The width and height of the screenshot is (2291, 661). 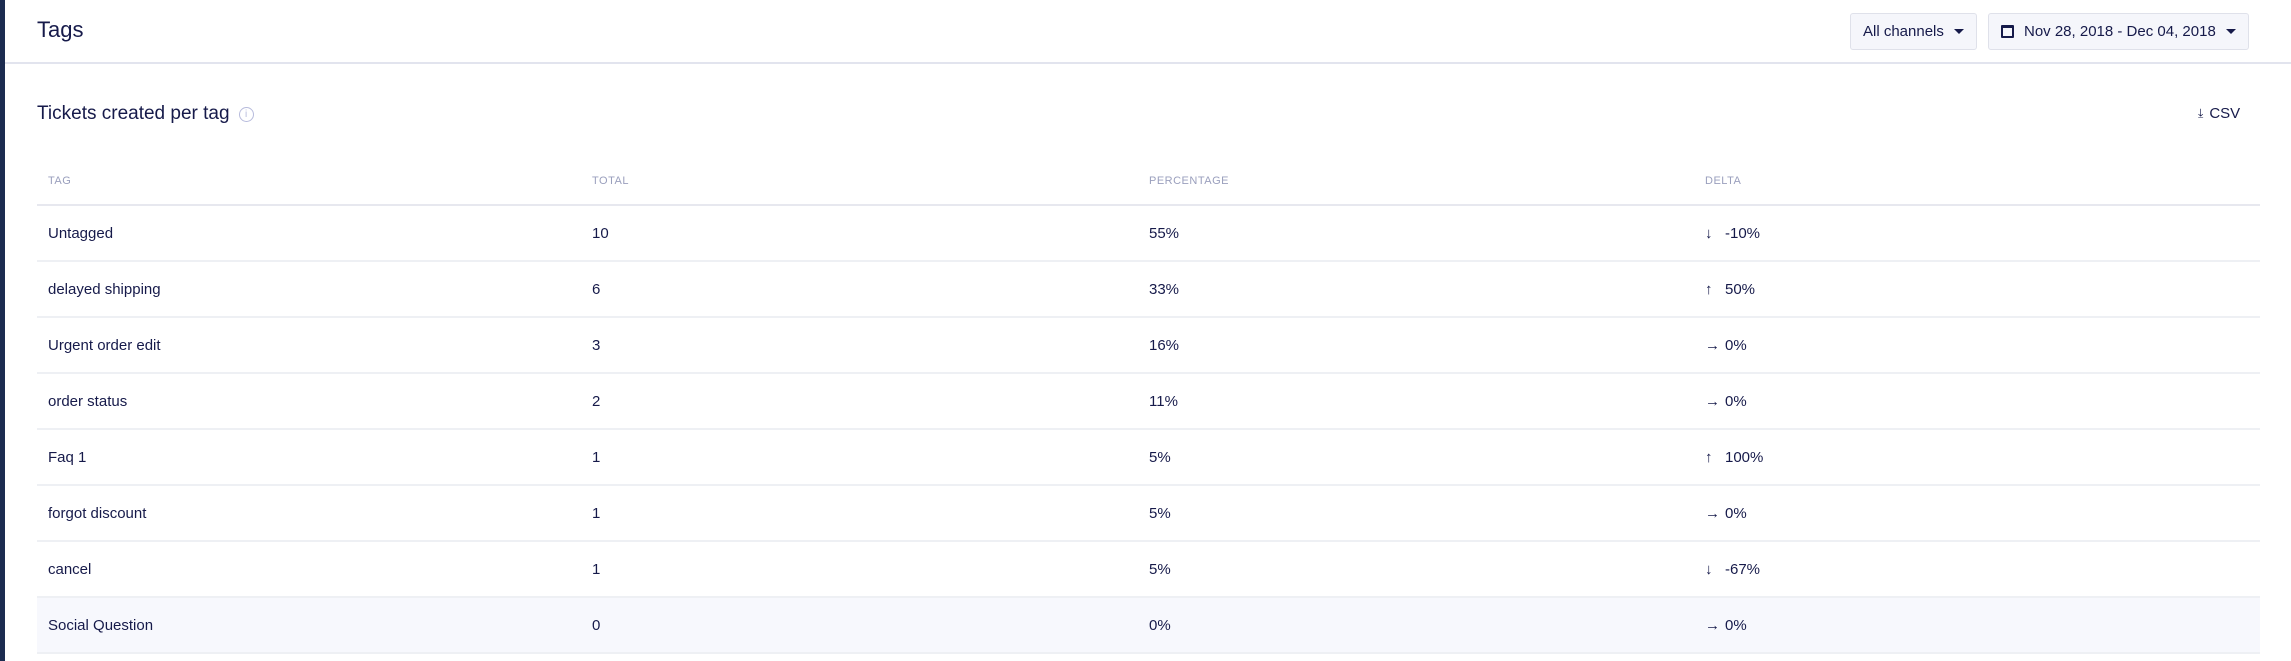 I want to click on percentage-cell: 11%, so click(x=1427, y=401).